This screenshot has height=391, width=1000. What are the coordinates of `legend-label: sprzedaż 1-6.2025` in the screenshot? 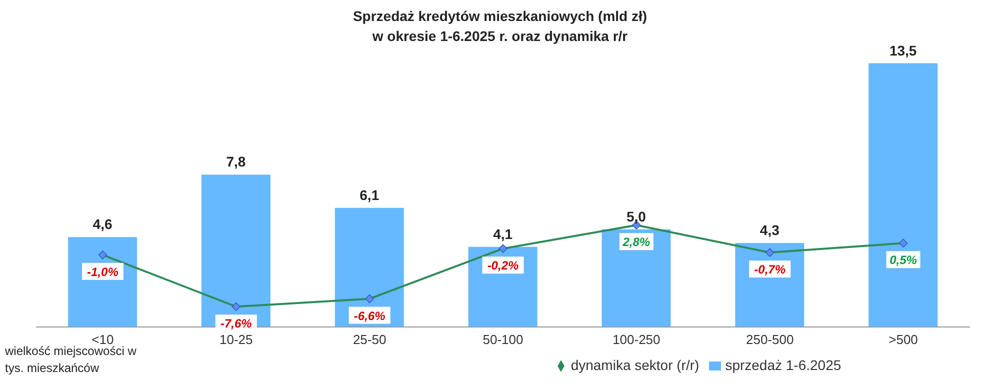 It's located at (783, 365).